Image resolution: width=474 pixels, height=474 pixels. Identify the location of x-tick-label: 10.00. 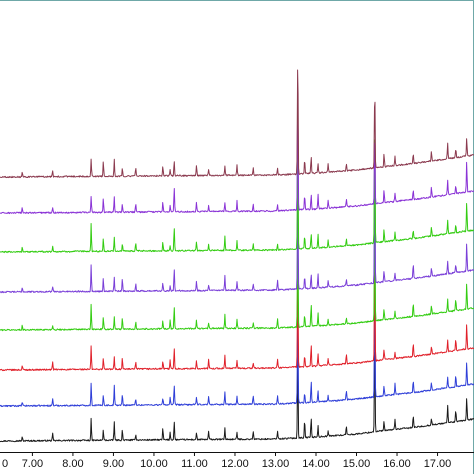
(154, 464).